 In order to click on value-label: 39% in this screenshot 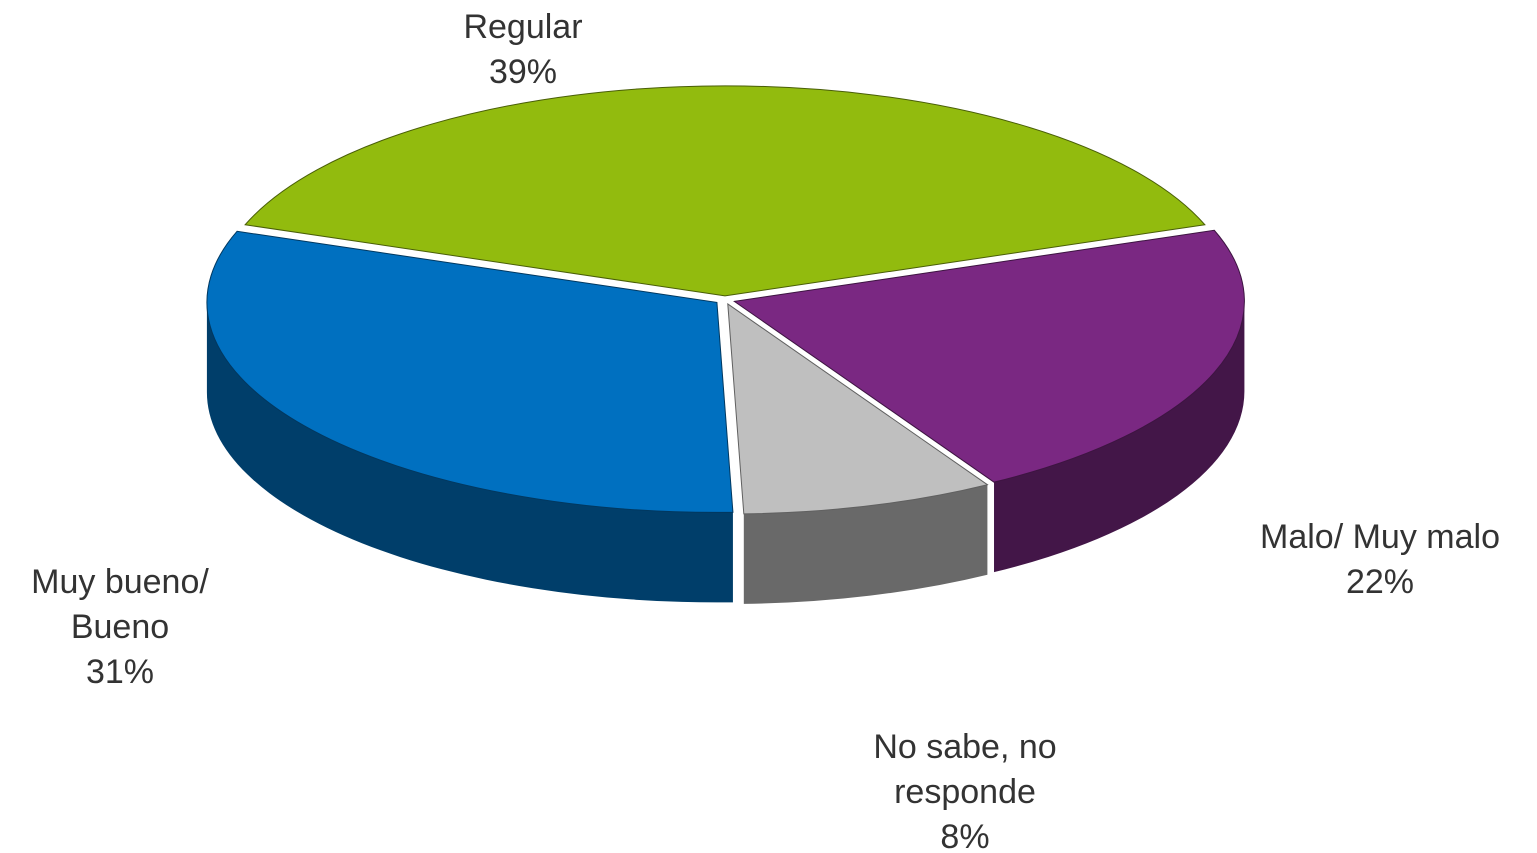, I will do `click(523, 72)`.